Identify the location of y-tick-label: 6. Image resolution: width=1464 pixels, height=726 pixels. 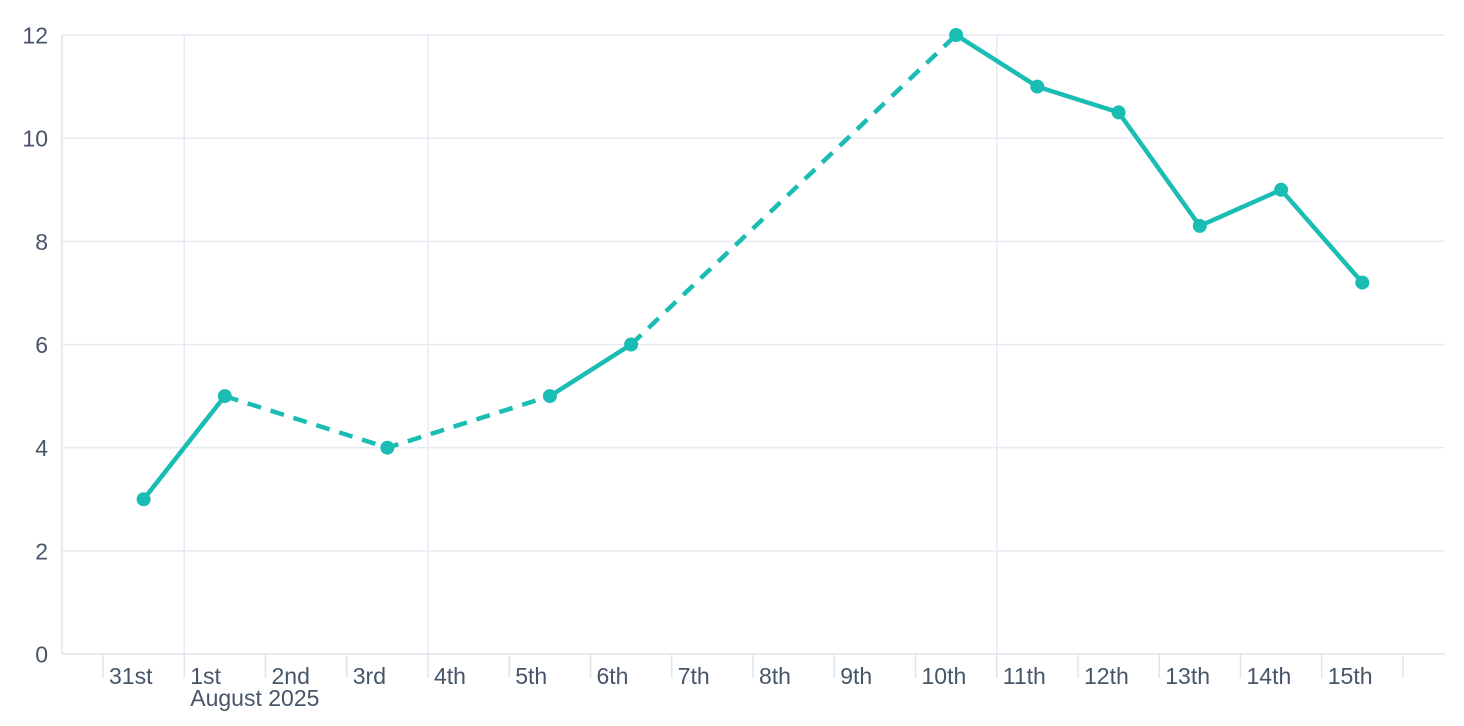
(41, 345).